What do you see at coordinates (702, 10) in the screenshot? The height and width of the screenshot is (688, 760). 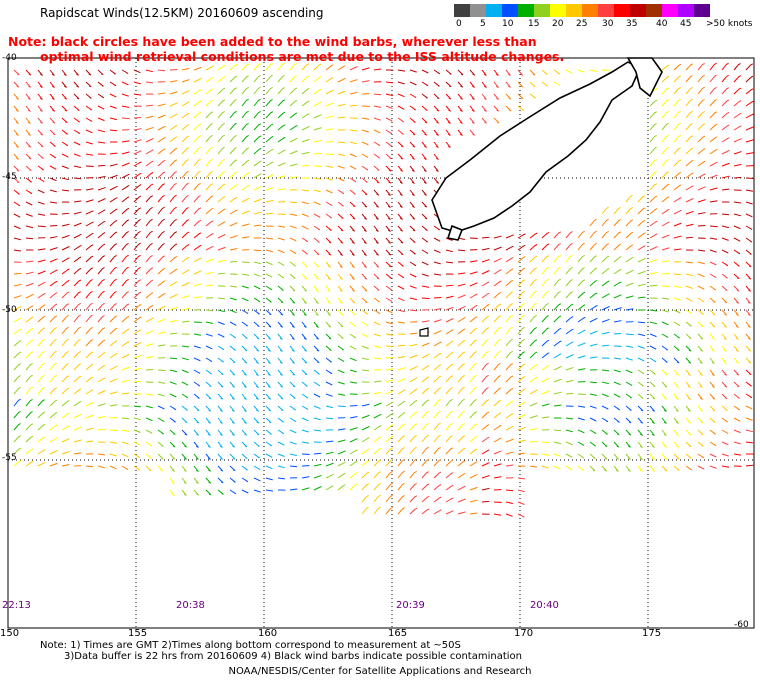 I see `legend-swatch` at bounding box center [702, 10].